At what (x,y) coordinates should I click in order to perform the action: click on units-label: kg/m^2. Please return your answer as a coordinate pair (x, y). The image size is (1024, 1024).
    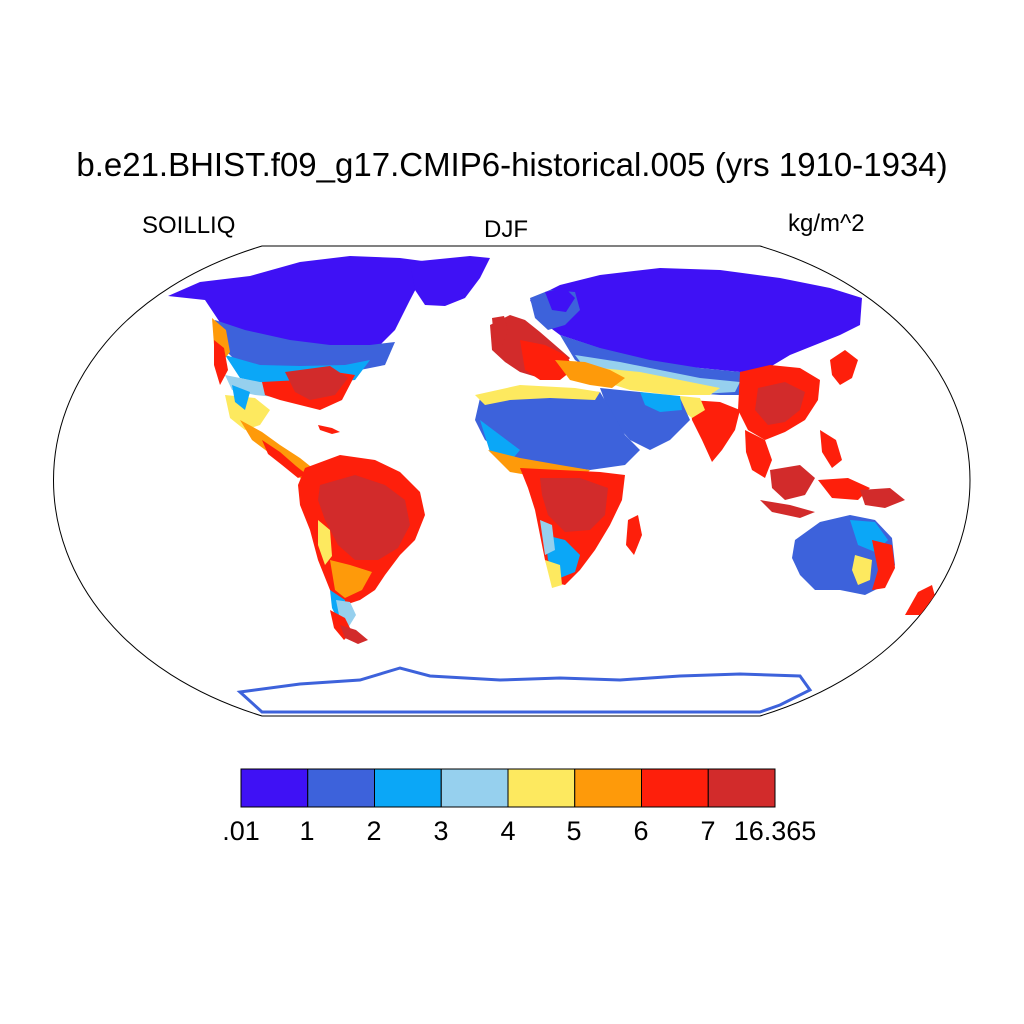
    Looking at the image, I should click on (826, 223).